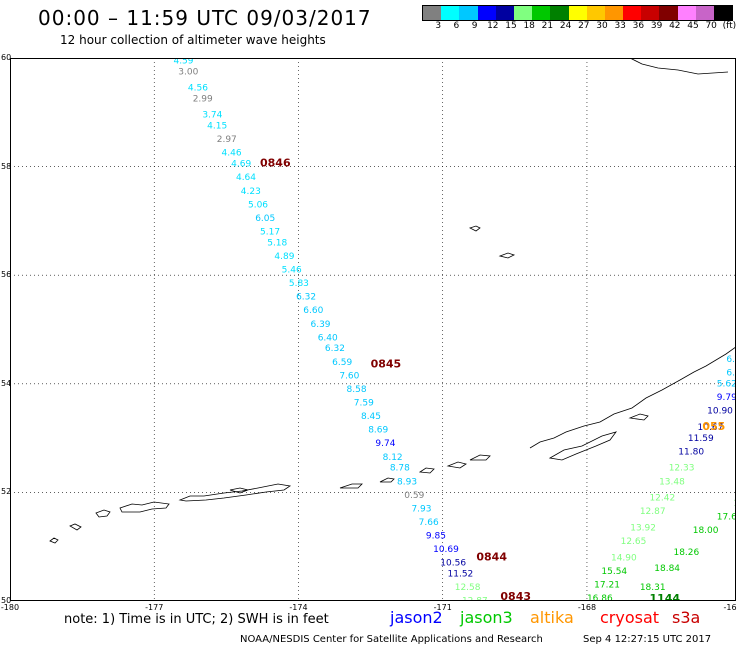 The image size is (740, 650). What do you see at coordinates (217, 127) in the screenshot?
I see `wave-height-value: 4.15` at bounding box center [217, 127].